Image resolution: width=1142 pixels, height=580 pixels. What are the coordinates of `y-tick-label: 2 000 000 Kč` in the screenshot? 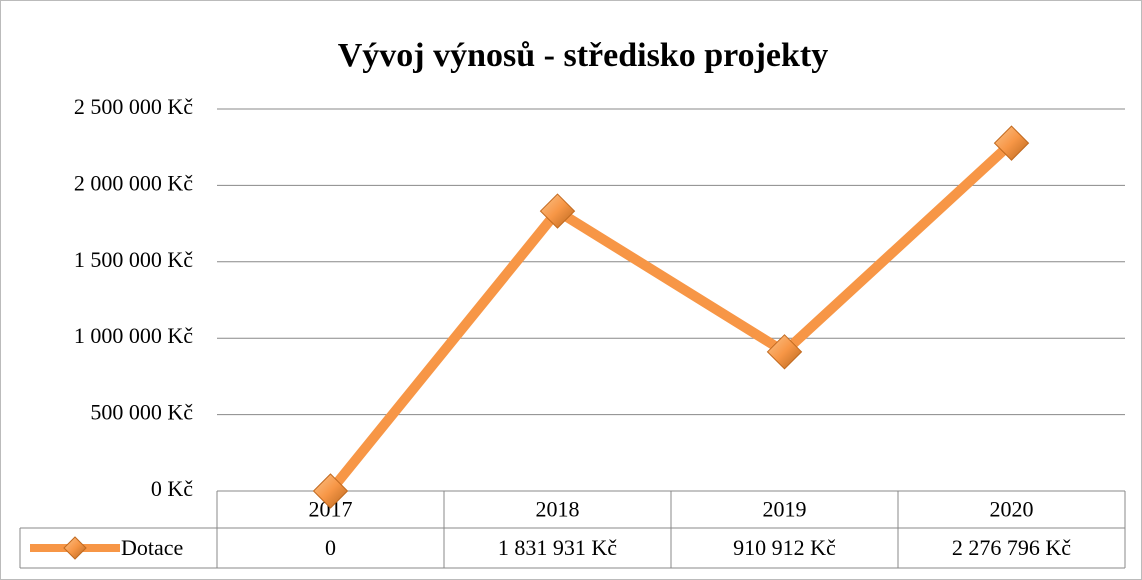 It's located at (133, 182).